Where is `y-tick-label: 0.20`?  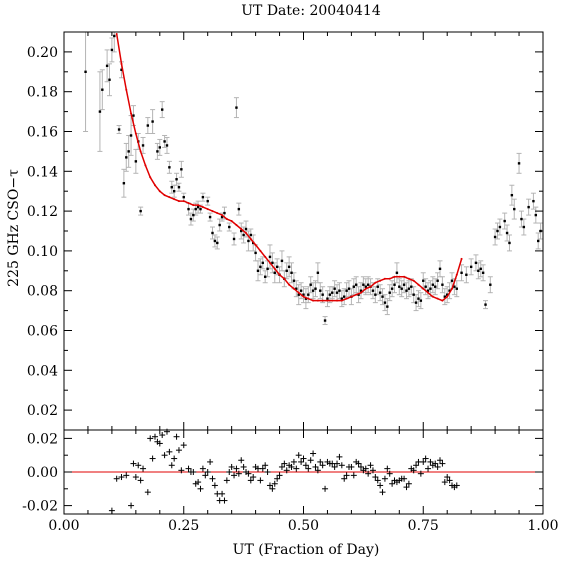 y-tick-label: 0.20 is located at coordinates (42, 53).